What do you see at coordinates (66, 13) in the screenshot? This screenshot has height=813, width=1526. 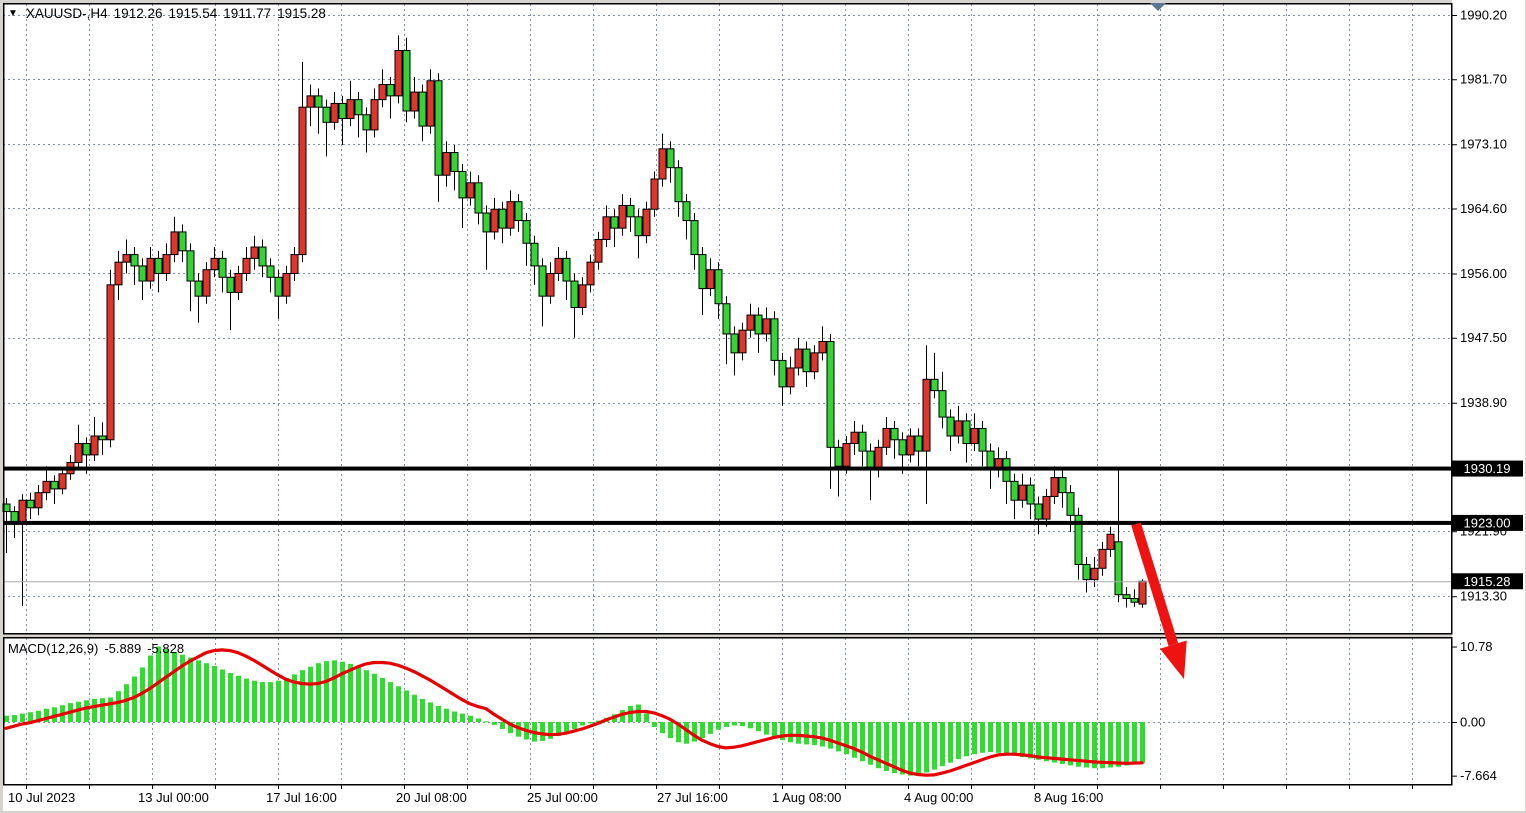 I see `symbol-period-label: XAUUSD-,H4` at bounding box center [66, 13].